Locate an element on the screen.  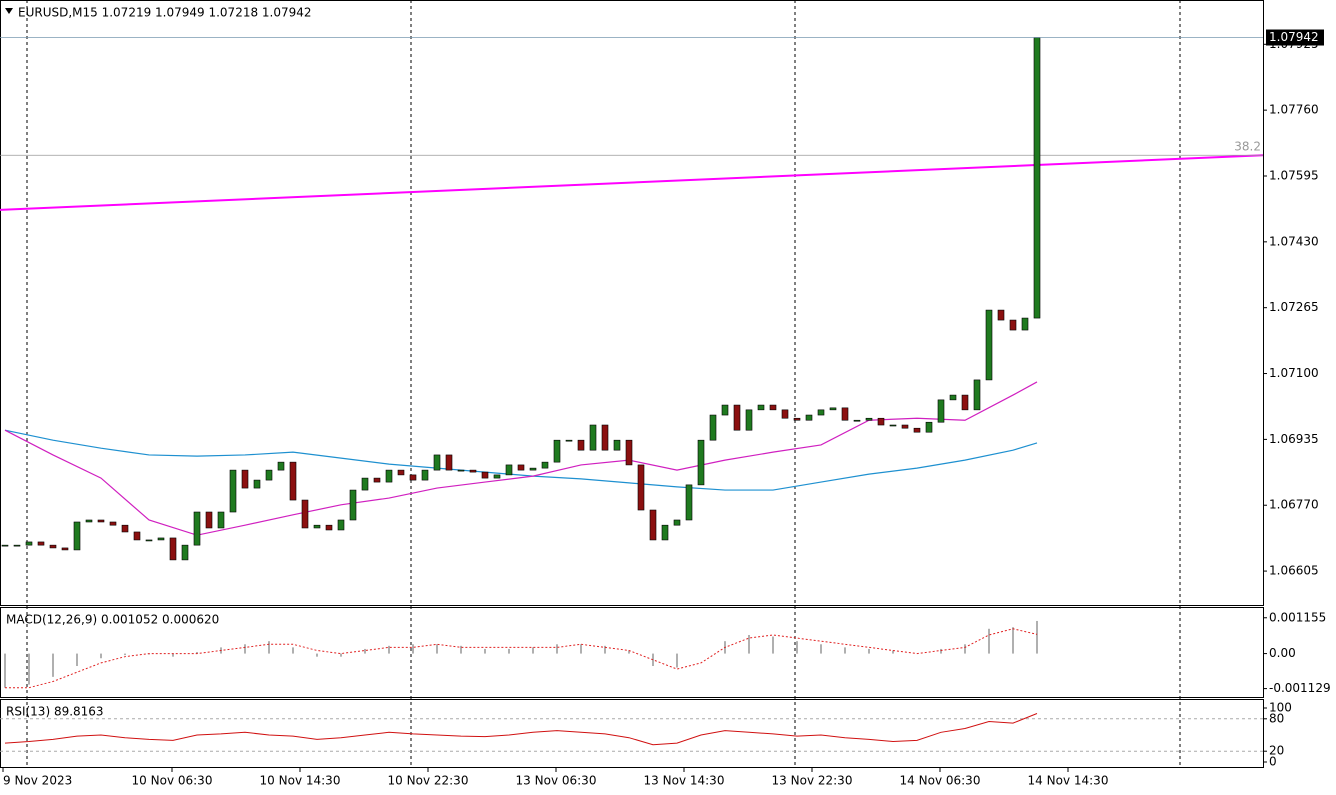
macd-pane is located at coordinates (632, 652).